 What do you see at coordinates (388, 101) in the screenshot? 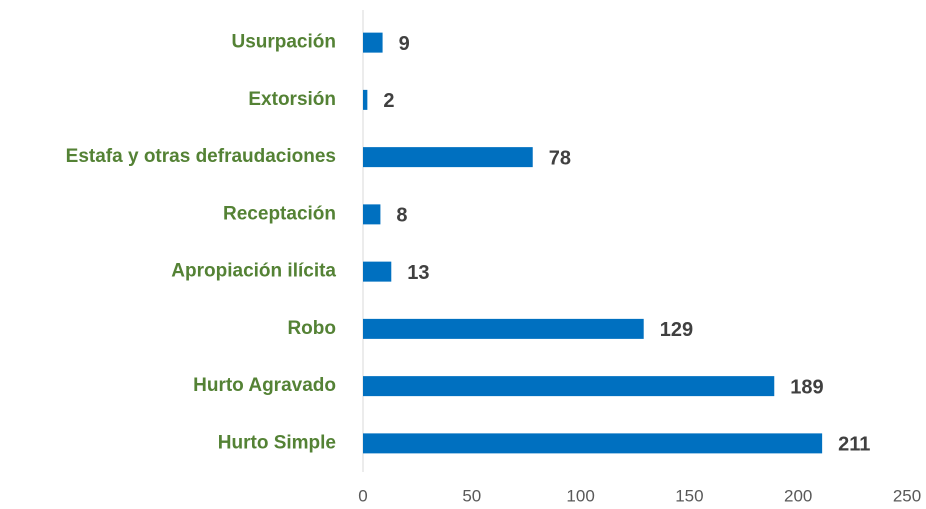
I see `value-label: 2` at bounding box center [388, 101].